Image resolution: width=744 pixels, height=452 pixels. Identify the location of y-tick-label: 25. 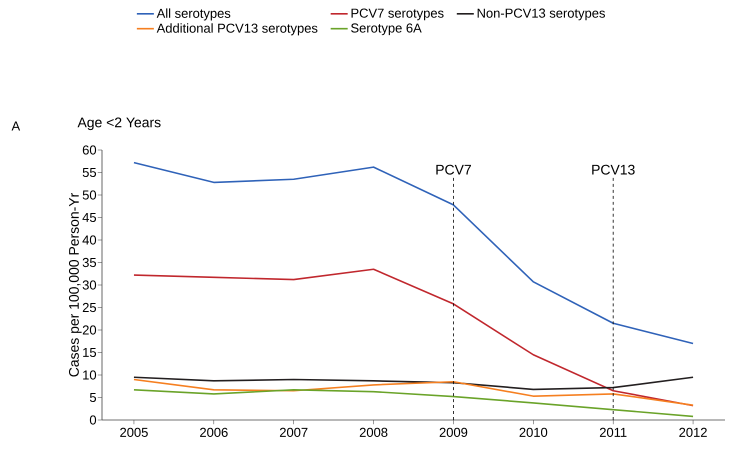
(89, 307).